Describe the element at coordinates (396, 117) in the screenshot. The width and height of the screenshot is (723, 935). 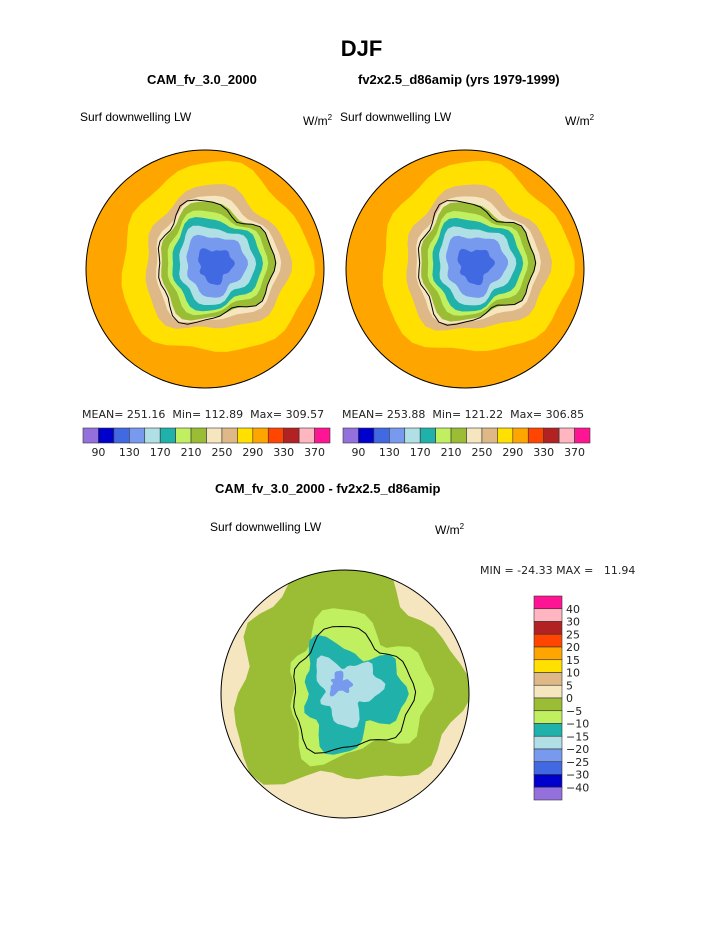
I see `right-variable-label: Surf downwelling LW` at that location.